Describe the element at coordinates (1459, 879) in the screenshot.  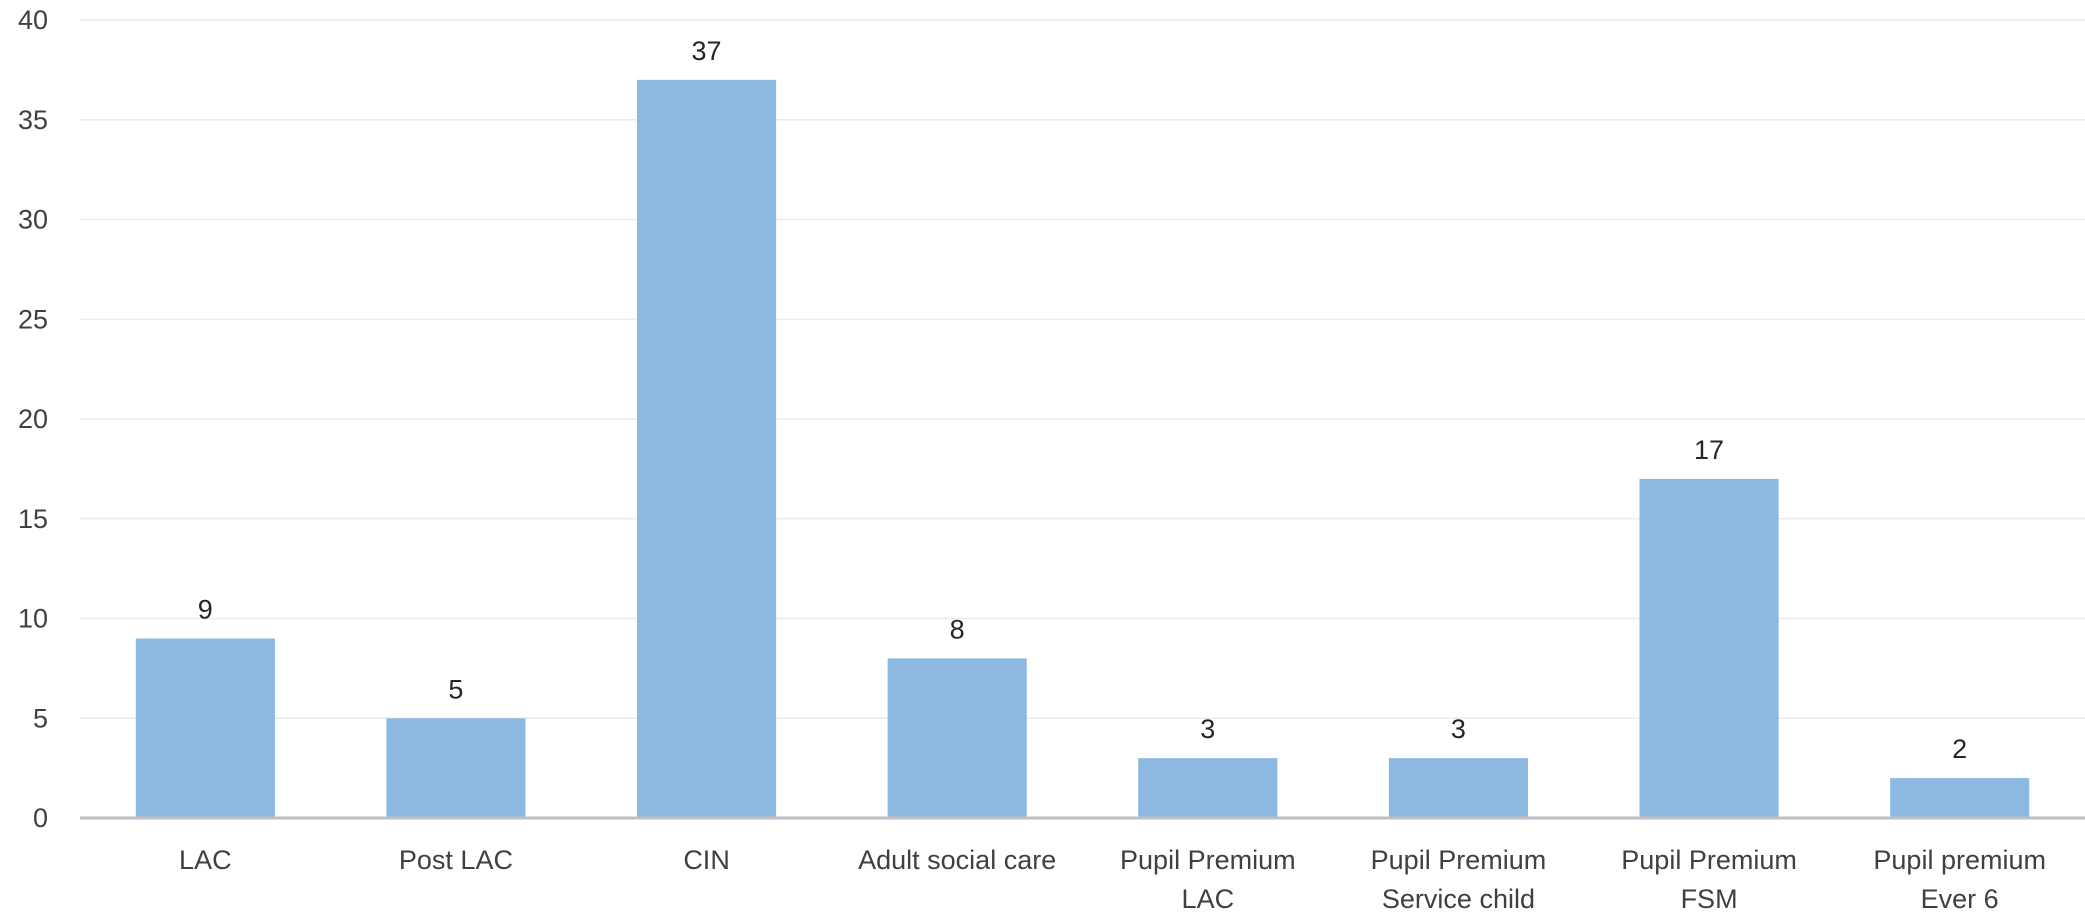
I see `x-category-label: Pupil Premium Service child` at that location.